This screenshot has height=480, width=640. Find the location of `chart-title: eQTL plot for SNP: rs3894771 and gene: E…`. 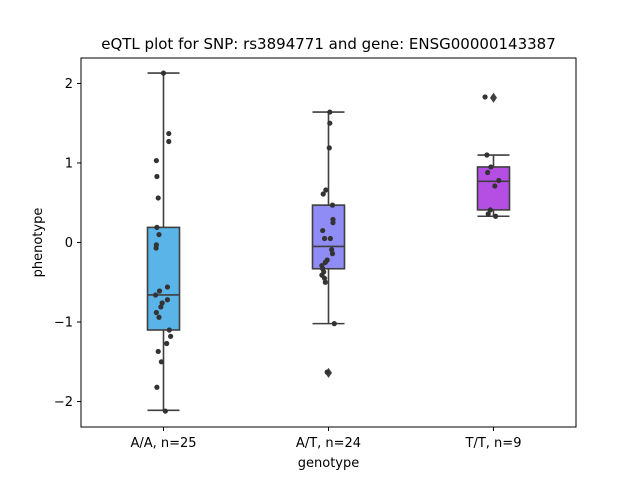

chart-title: eQTL plot for SNP: rs3894771 and gene: E… is located at coordinates (328, 44).